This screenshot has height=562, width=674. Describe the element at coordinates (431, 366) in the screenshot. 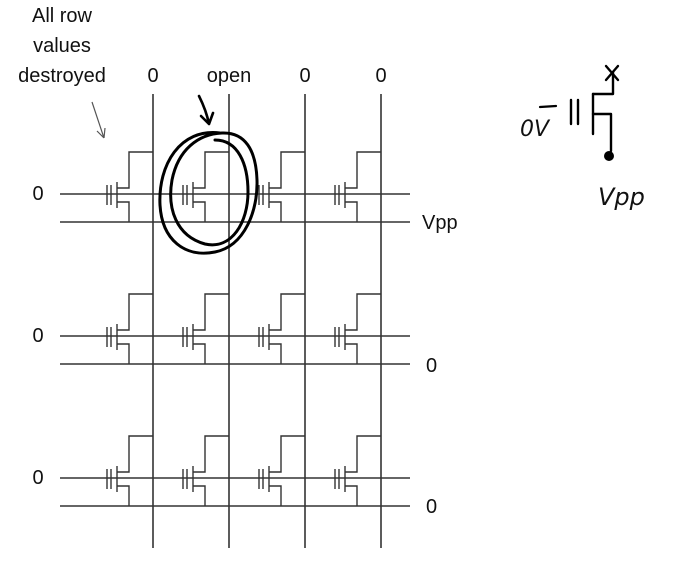

I see `plate-label-2: 0` at that location.